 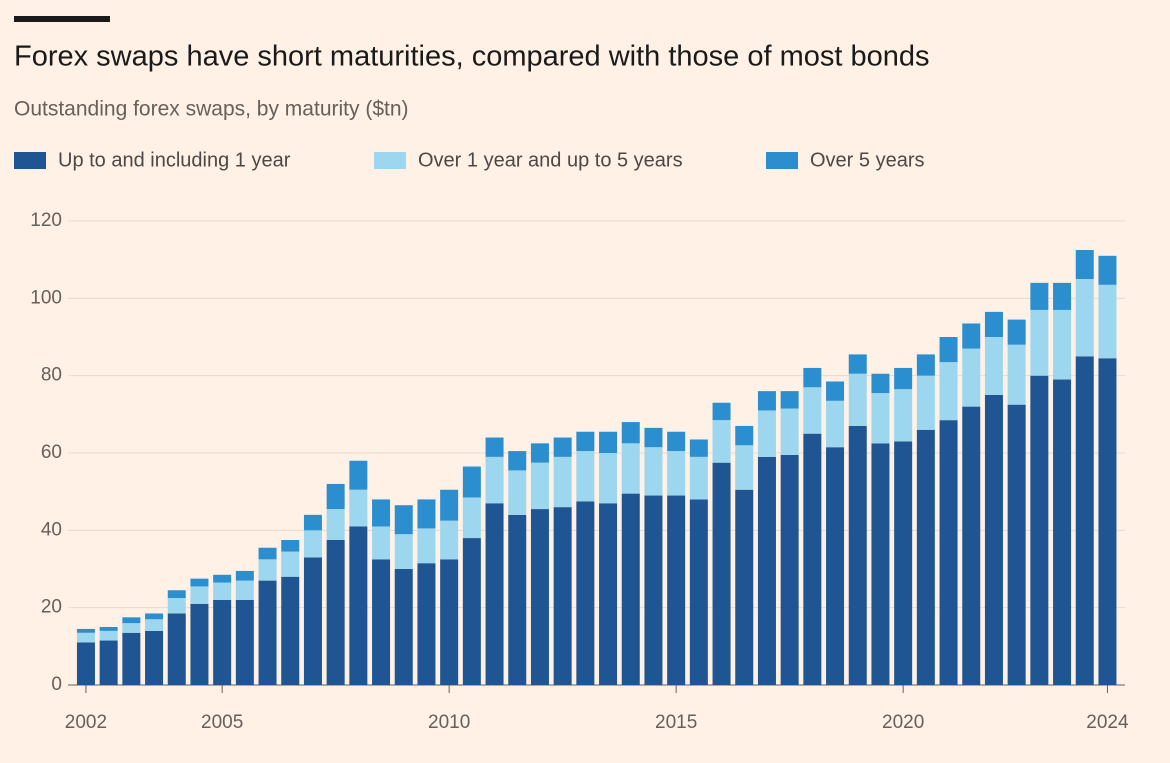 I want to click on legend-label: Over 5 years, so click(x=867, y=160).